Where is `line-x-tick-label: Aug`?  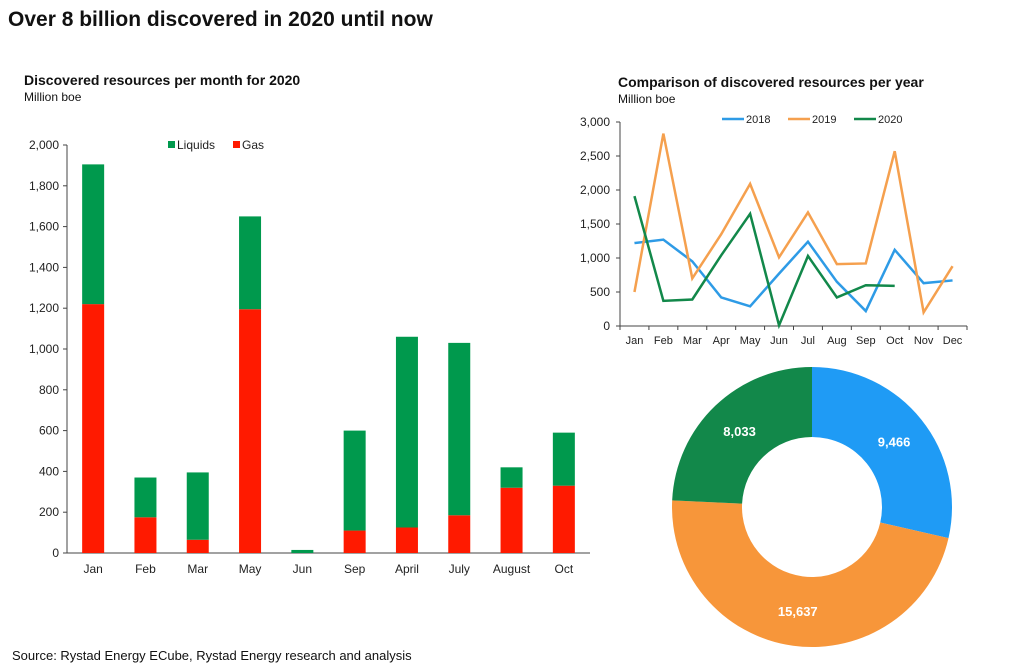
line-x-tick-label: Aug is located at coordinates (837, 341).